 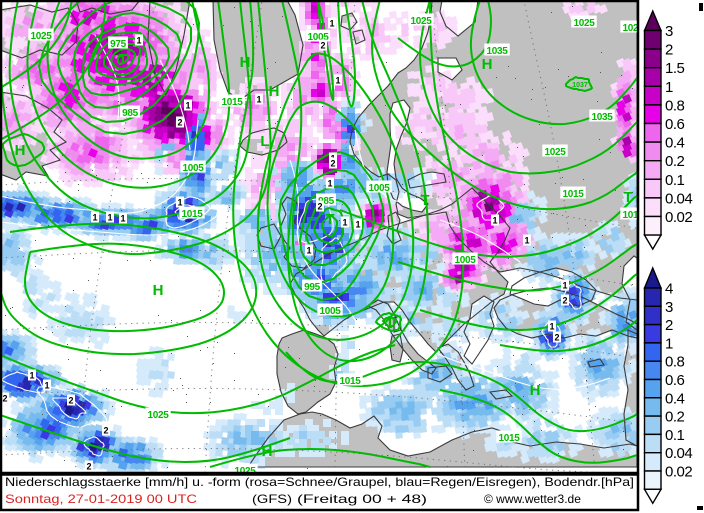 I want to click on svg-text: Sonntag, 27-01-2019 00 UTC, so click(x=101, y=499).